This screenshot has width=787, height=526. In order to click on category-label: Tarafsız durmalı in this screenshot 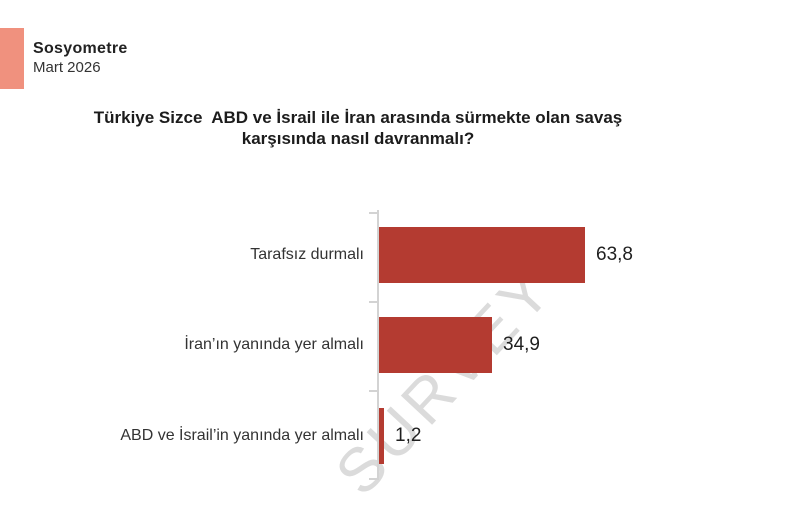, I will do `click(307, 254)`.